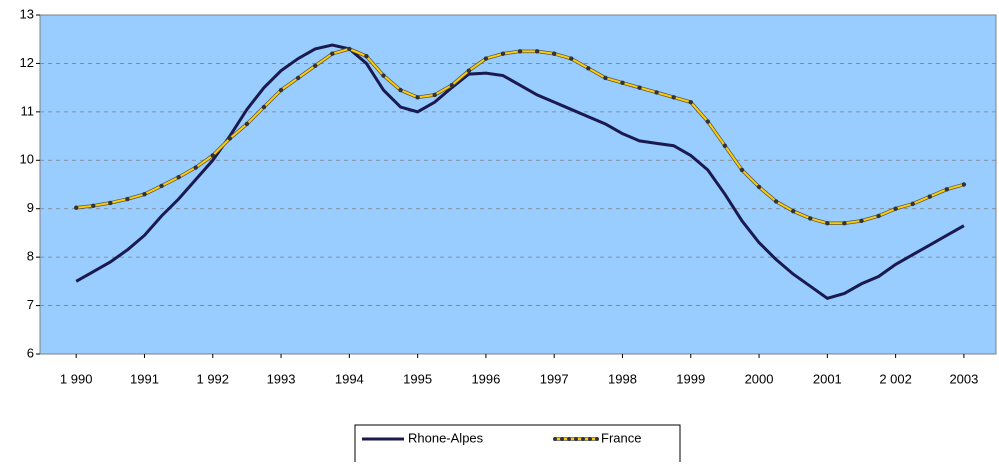 The image size is (999, 467). What do you see at coordinates (30, 256) in the screenshot?
I see `y-tick-label: 8` at bounding box center [30, 256].